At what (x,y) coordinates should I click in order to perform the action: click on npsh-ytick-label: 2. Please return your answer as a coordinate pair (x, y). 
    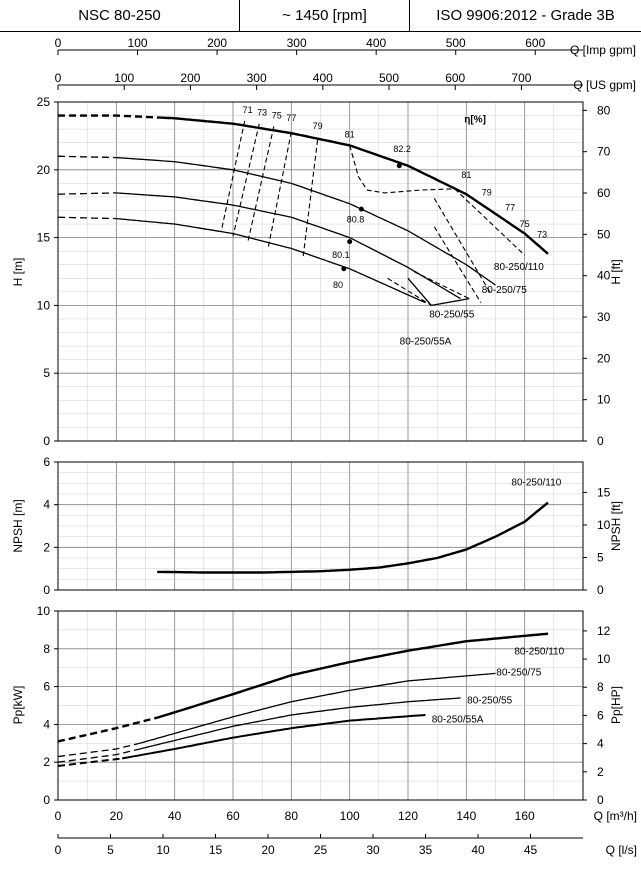
    Looking at the image, I should click on (46, 547).